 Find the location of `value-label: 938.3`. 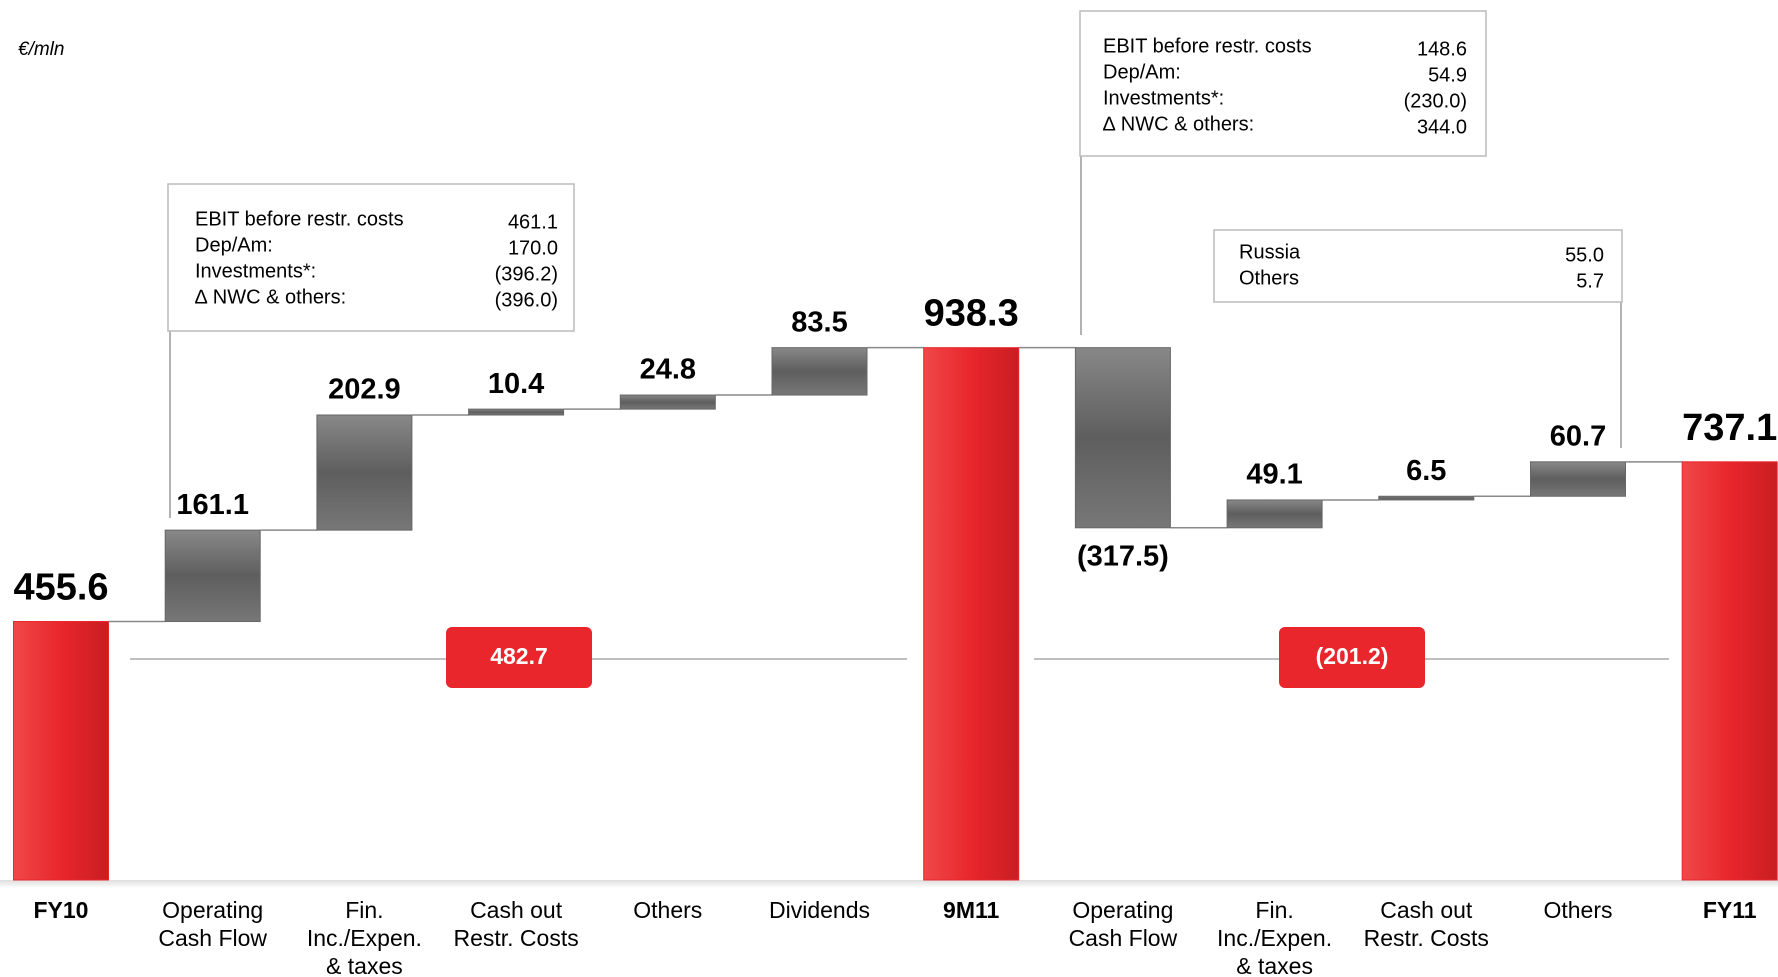

value-label: 938.3 is located at coordinates (971, 314).